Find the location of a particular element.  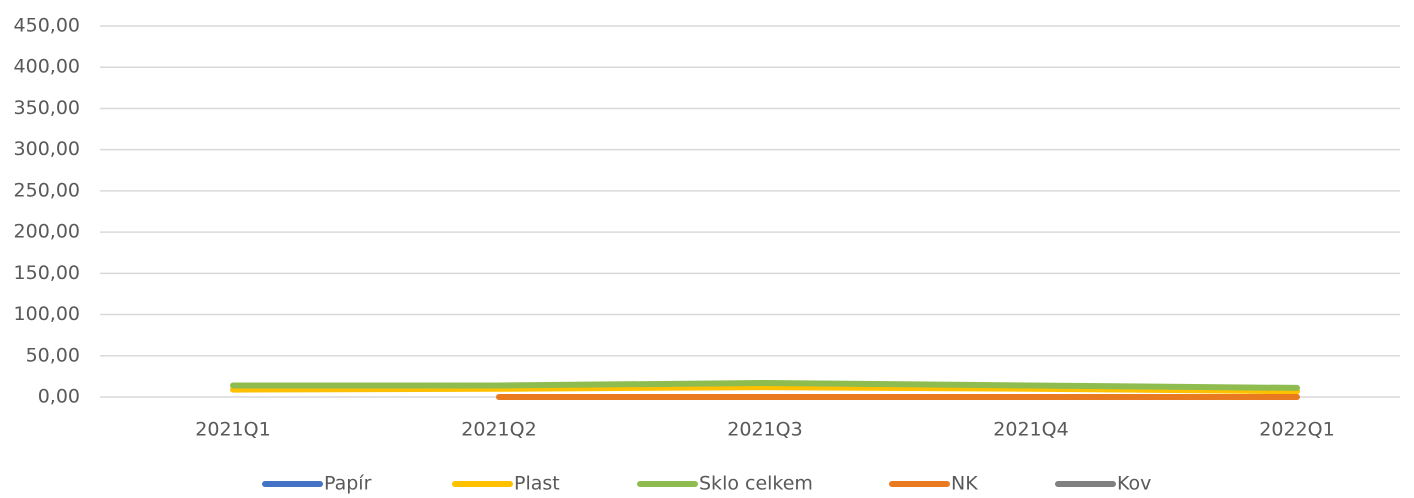

y-tick-label: 300,00 is located at coordinates (47, 149).